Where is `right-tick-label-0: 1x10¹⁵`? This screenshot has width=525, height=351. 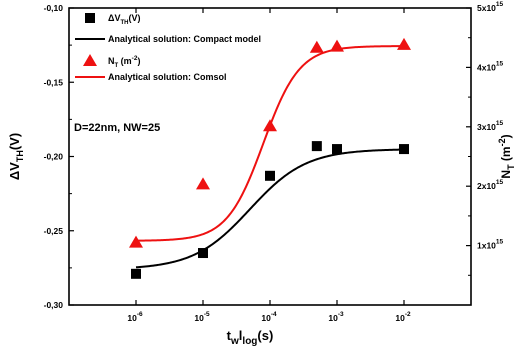 right-tick-label-0: 1x10¹⁵ is located at coordinates (490, 245).